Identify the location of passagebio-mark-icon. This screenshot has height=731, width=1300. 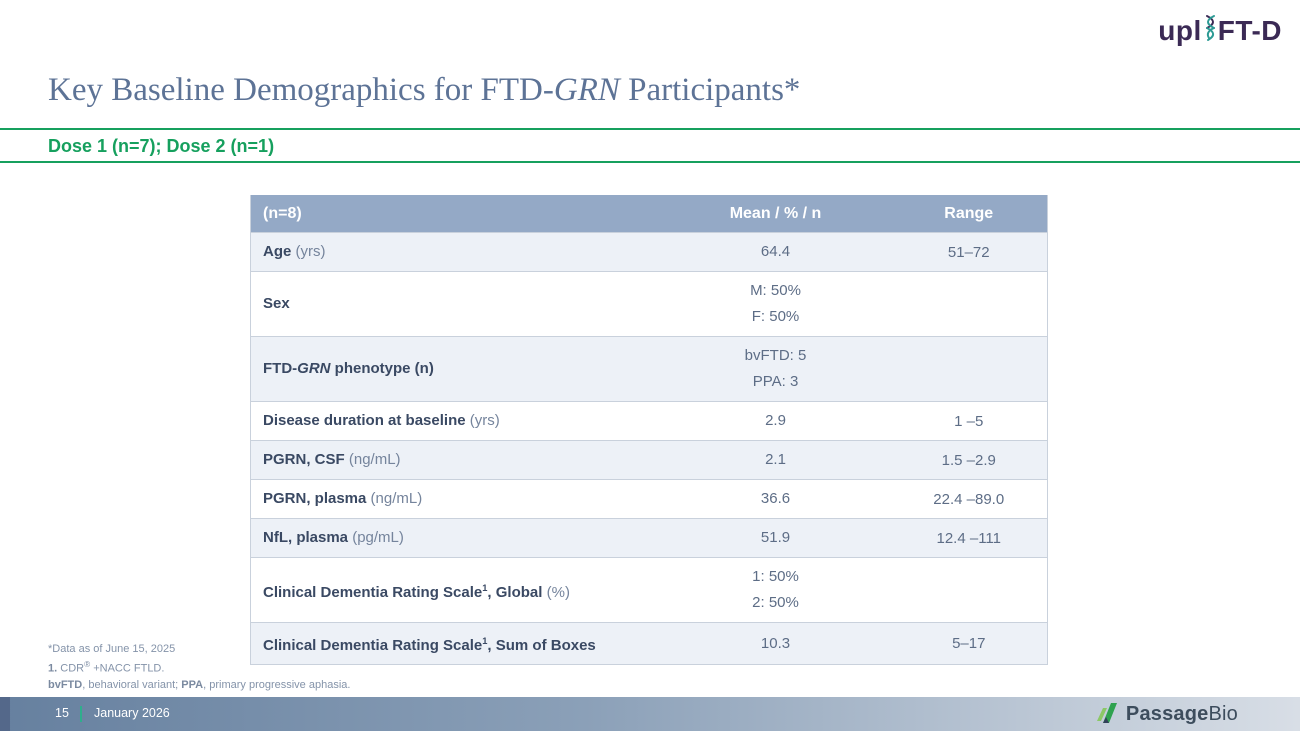
(1107, 714).